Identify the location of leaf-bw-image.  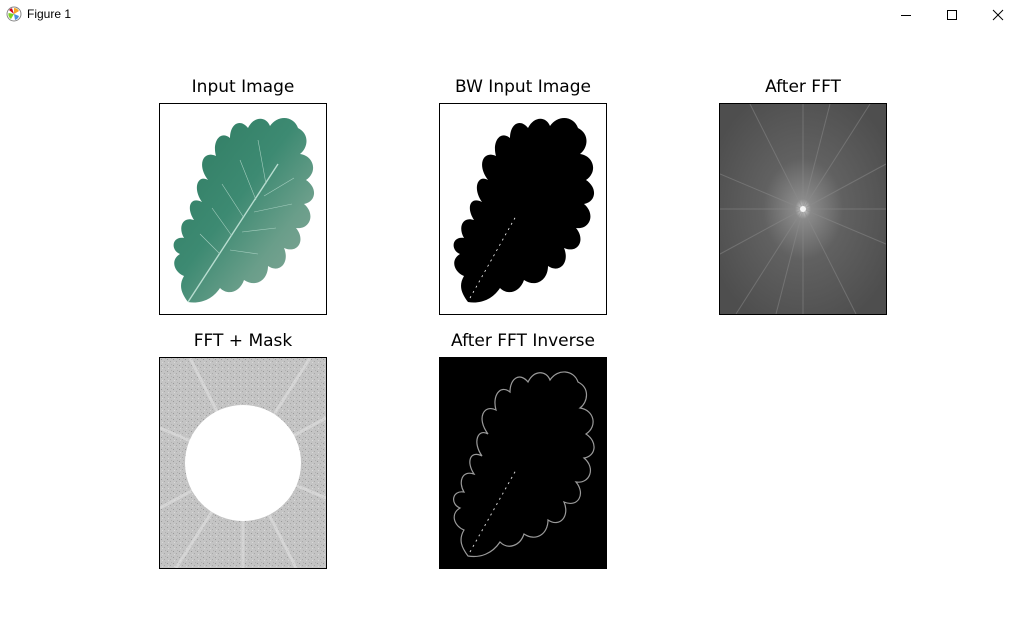
(523, 209).